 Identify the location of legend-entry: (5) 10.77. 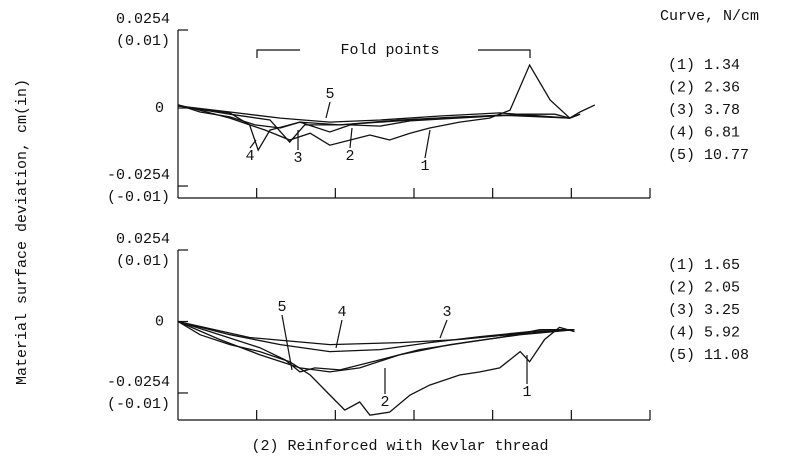
(708, 155).